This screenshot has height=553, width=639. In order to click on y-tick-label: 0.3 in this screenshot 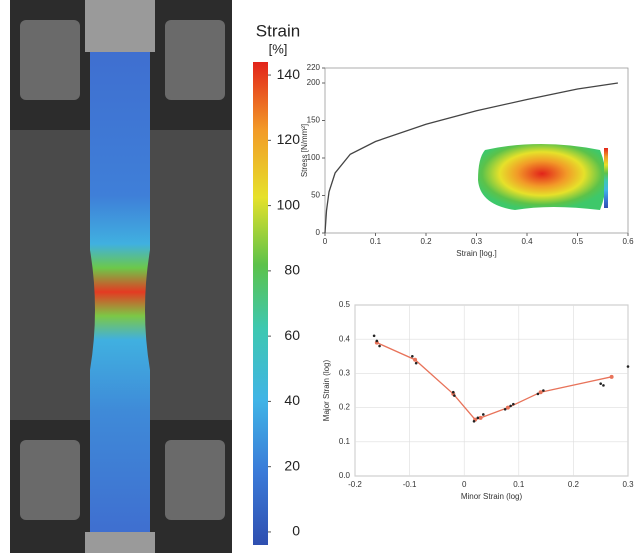, I will do `click(345, 373)`.